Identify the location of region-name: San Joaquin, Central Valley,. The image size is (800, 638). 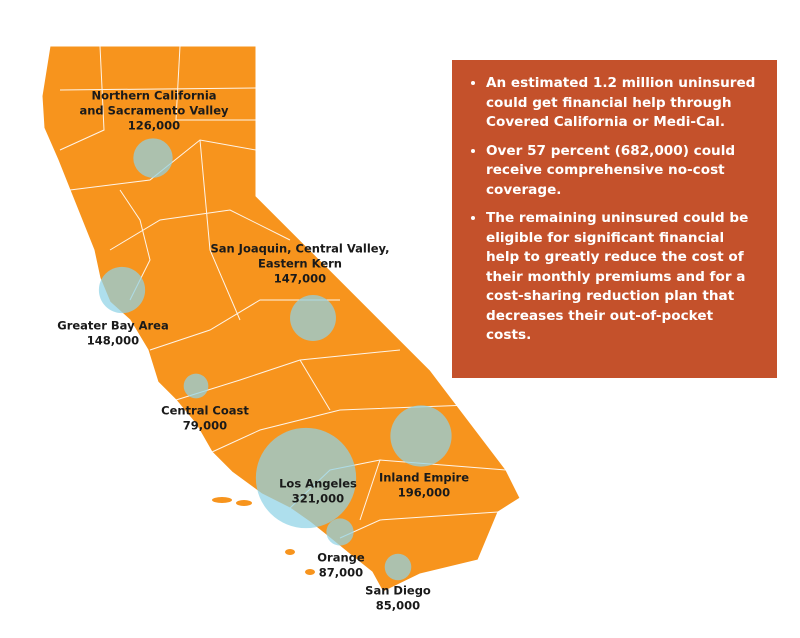
(299, 249).